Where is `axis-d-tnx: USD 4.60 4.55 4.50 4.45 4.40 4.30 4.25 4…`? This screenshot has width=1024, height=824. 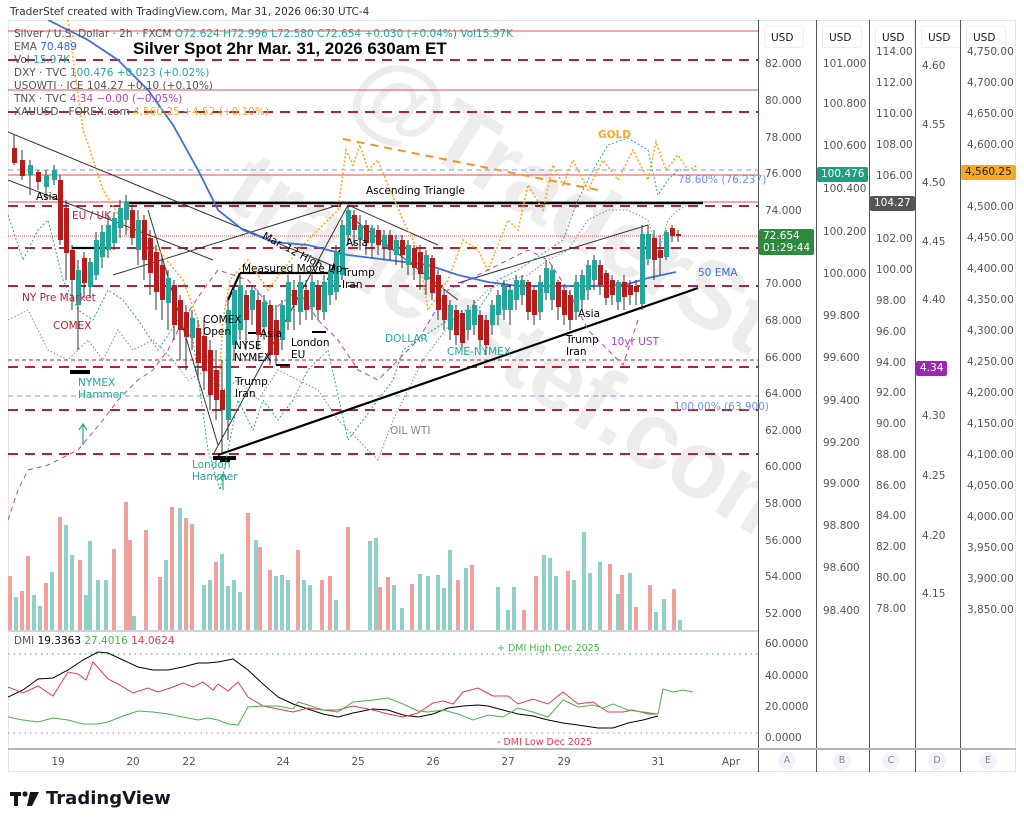 axis-d-tnx: USD 4.60 4.55 4.50 4.45 4.40 4.30 4.25 4… is located at coordinates (938, 396).